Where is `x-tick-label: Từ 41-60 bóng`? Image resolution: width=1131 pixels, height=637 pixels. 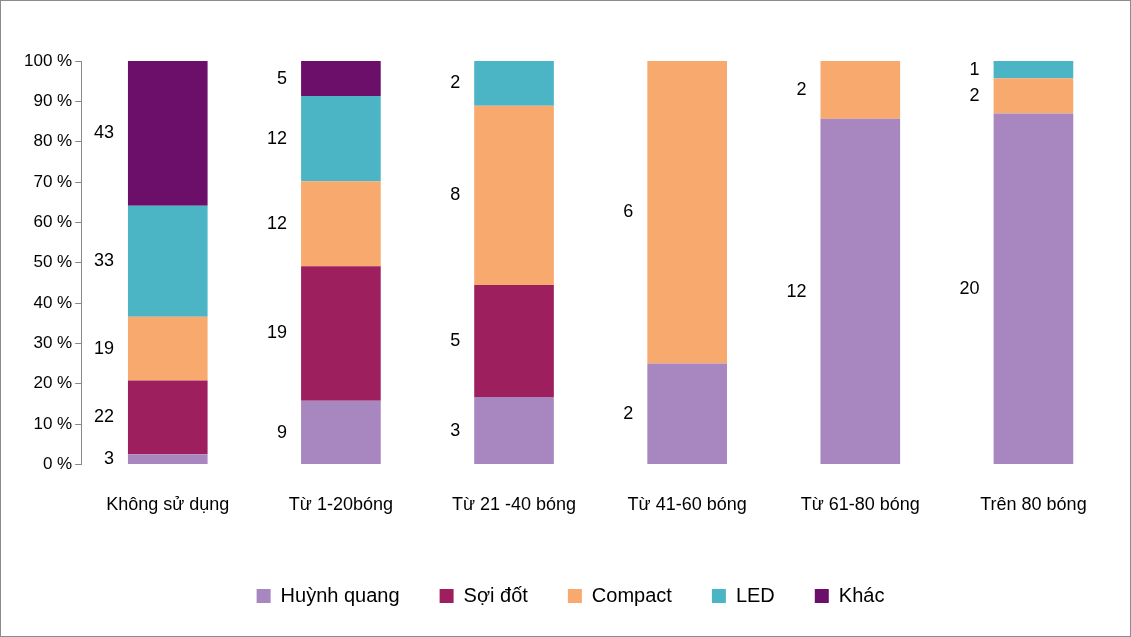 x-tick-label: Từ 41-60 bóng is located at coordinates (687, 504).